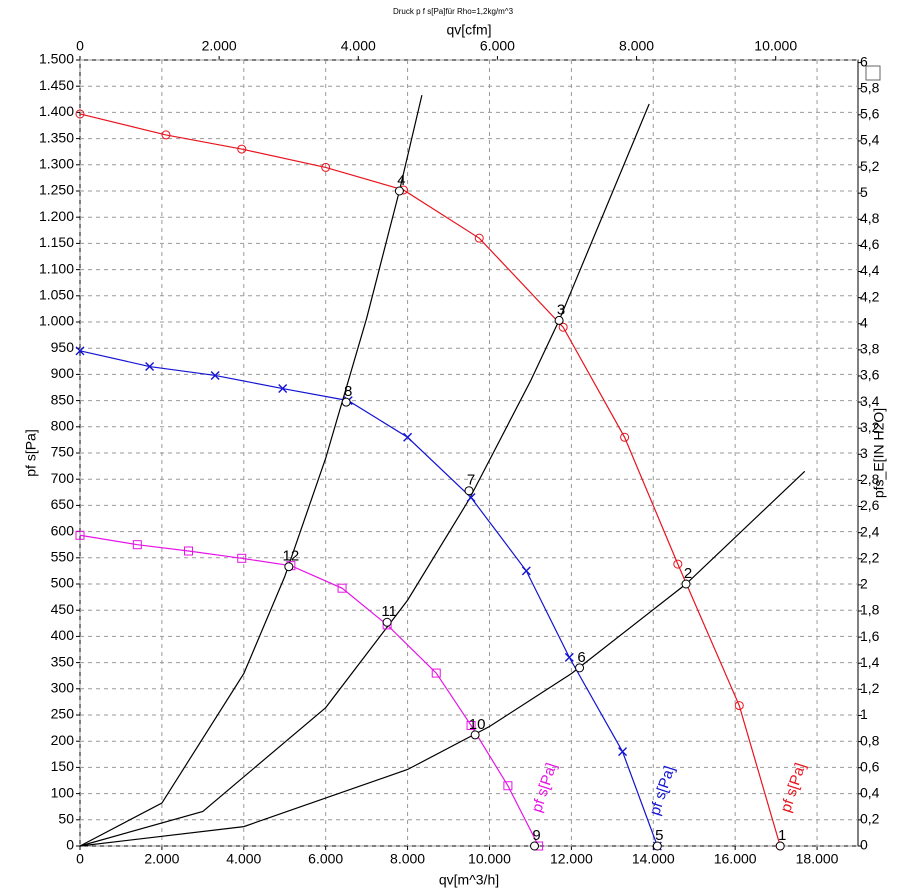  What do you see at coordinates (63, 347) in the screenshot?
I see `y-tick-label: 950` at bounding box center [63, 347].